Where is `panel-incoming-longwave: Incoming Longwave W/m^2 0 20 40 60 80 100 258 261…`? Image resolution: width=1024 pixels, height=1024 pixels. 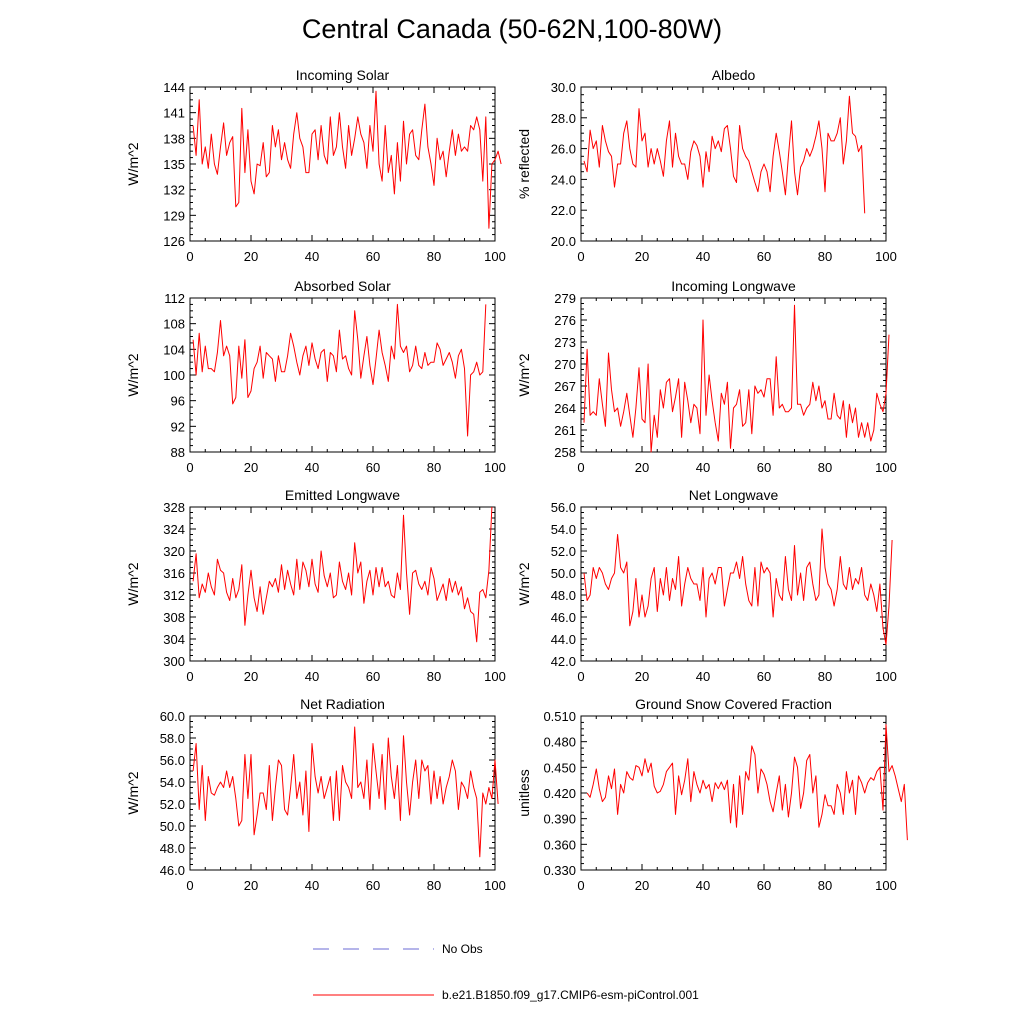 panel-incoming-longwave: Incoming Longwave W/m^2 0 20 40 60 80 100 258 261… is located at coordinates (706, 376).